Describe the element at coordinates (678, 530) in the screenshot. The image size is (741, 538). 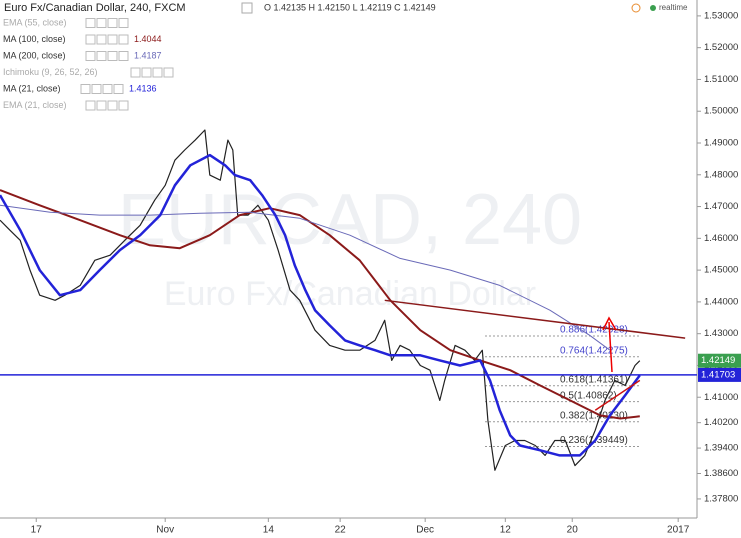
I see `x-tick-label: 2017` at that location.